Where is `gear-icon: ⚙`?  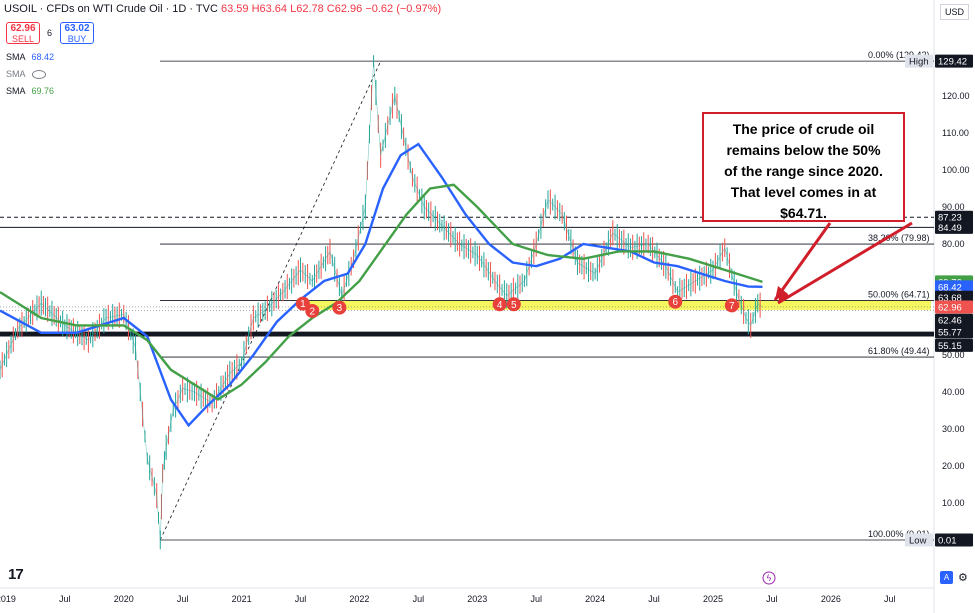 gear-icon: ⚙ is located at coordinates (963, 578).